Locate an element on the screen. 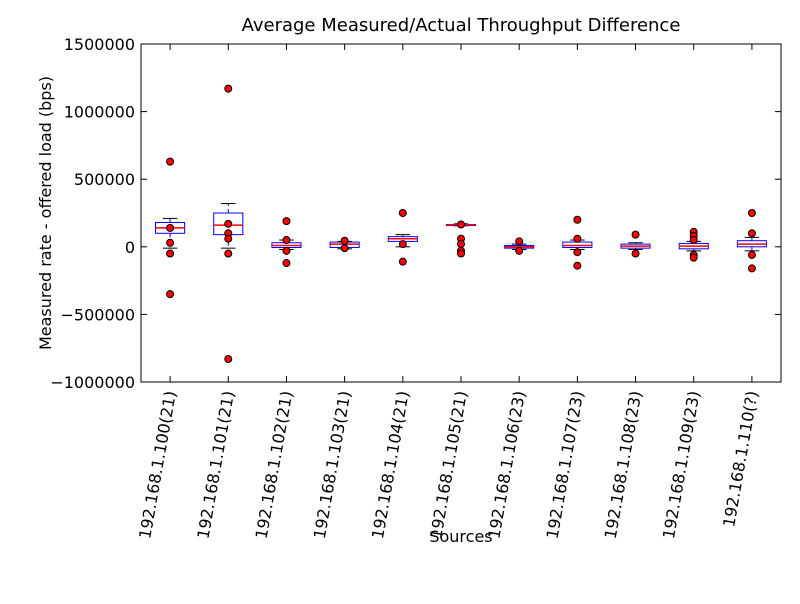 This screenshot has width=800, height=604. y-axis-label: Measured rate - offered load (bps) is located at coordinates (45, 213).